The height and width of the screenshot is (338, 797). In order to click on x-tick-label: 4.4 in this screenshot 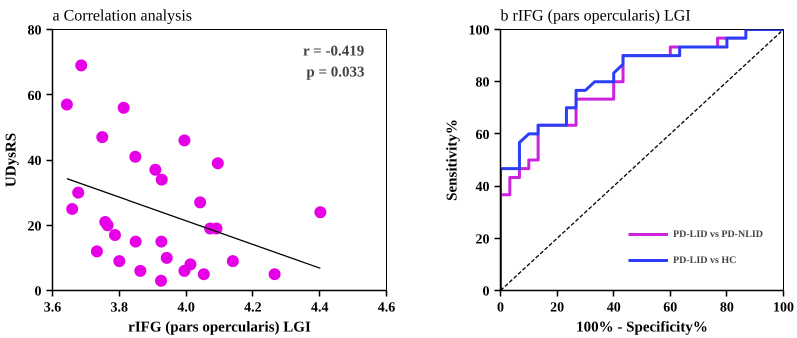, I will do `click(319, 308)`.